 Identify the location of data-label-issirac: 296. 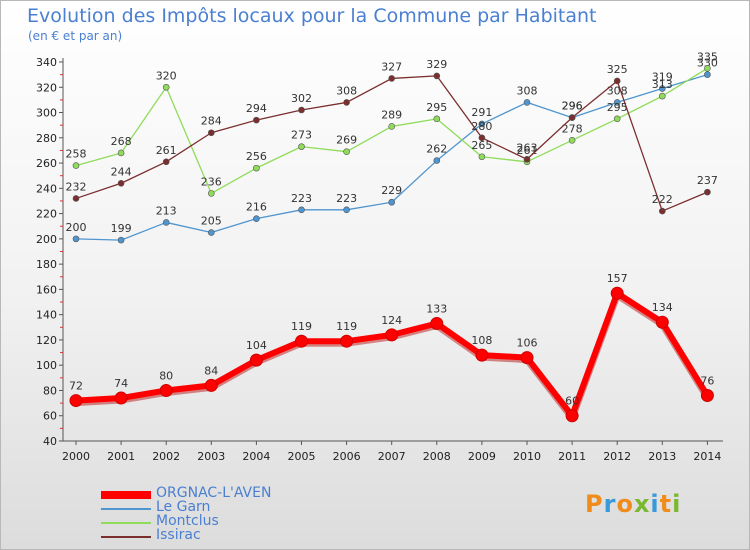
(572, 106).